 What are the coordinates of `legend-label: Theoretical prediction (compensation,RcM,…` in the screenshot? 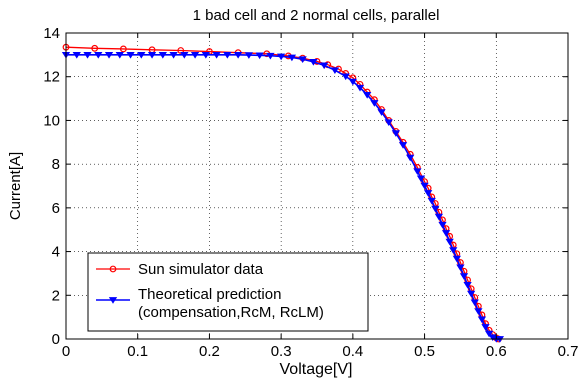 It's located at (231, 303).